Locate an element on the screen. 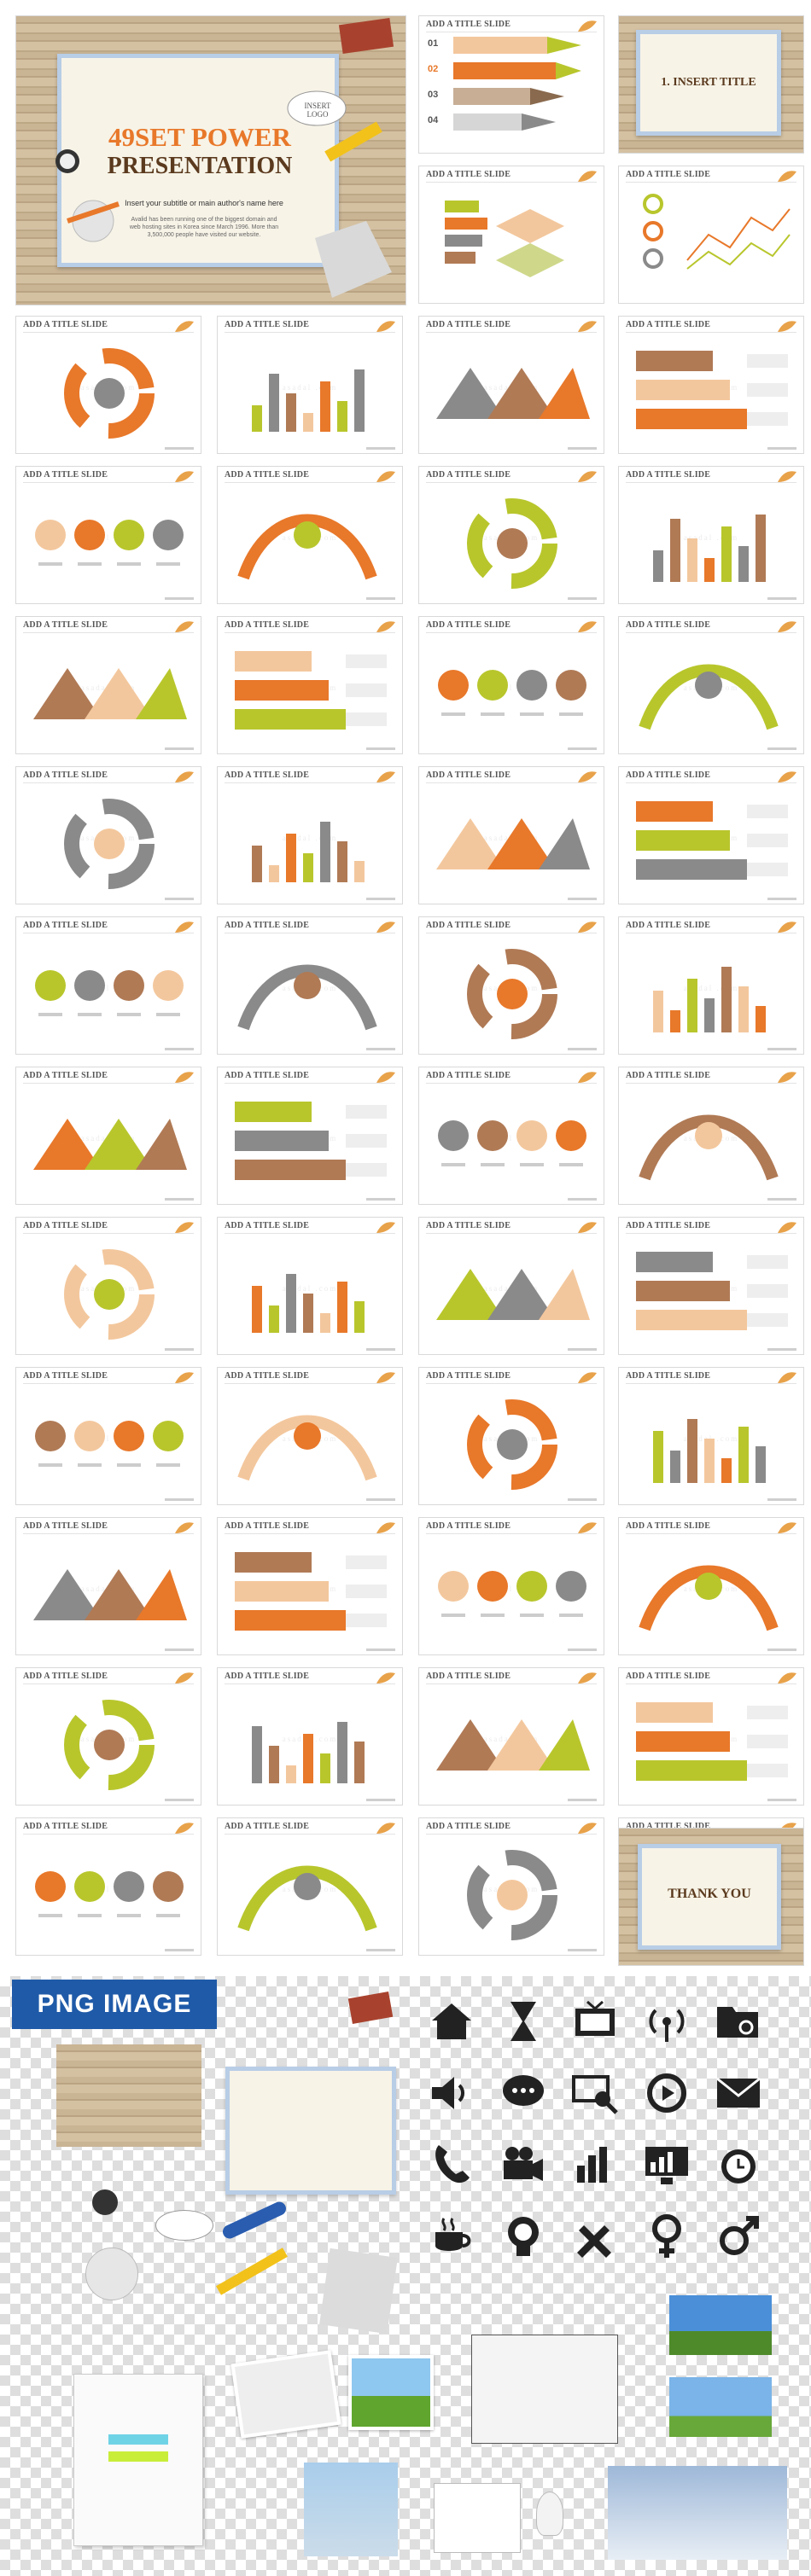 This screenshot has height=2576, width=811. cover-title-line2: PRESENTATION is located at coordinates (200, 166).